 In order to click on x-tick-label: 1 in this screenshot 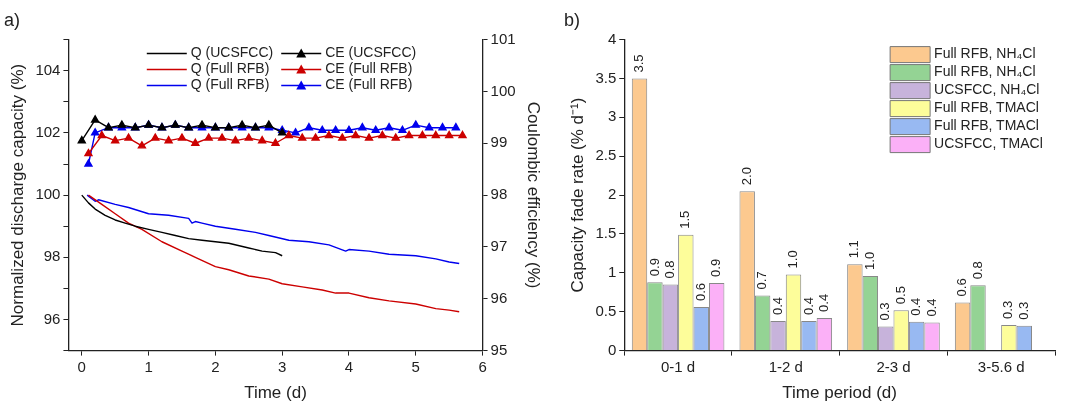, I will do `click(148, 366)`.